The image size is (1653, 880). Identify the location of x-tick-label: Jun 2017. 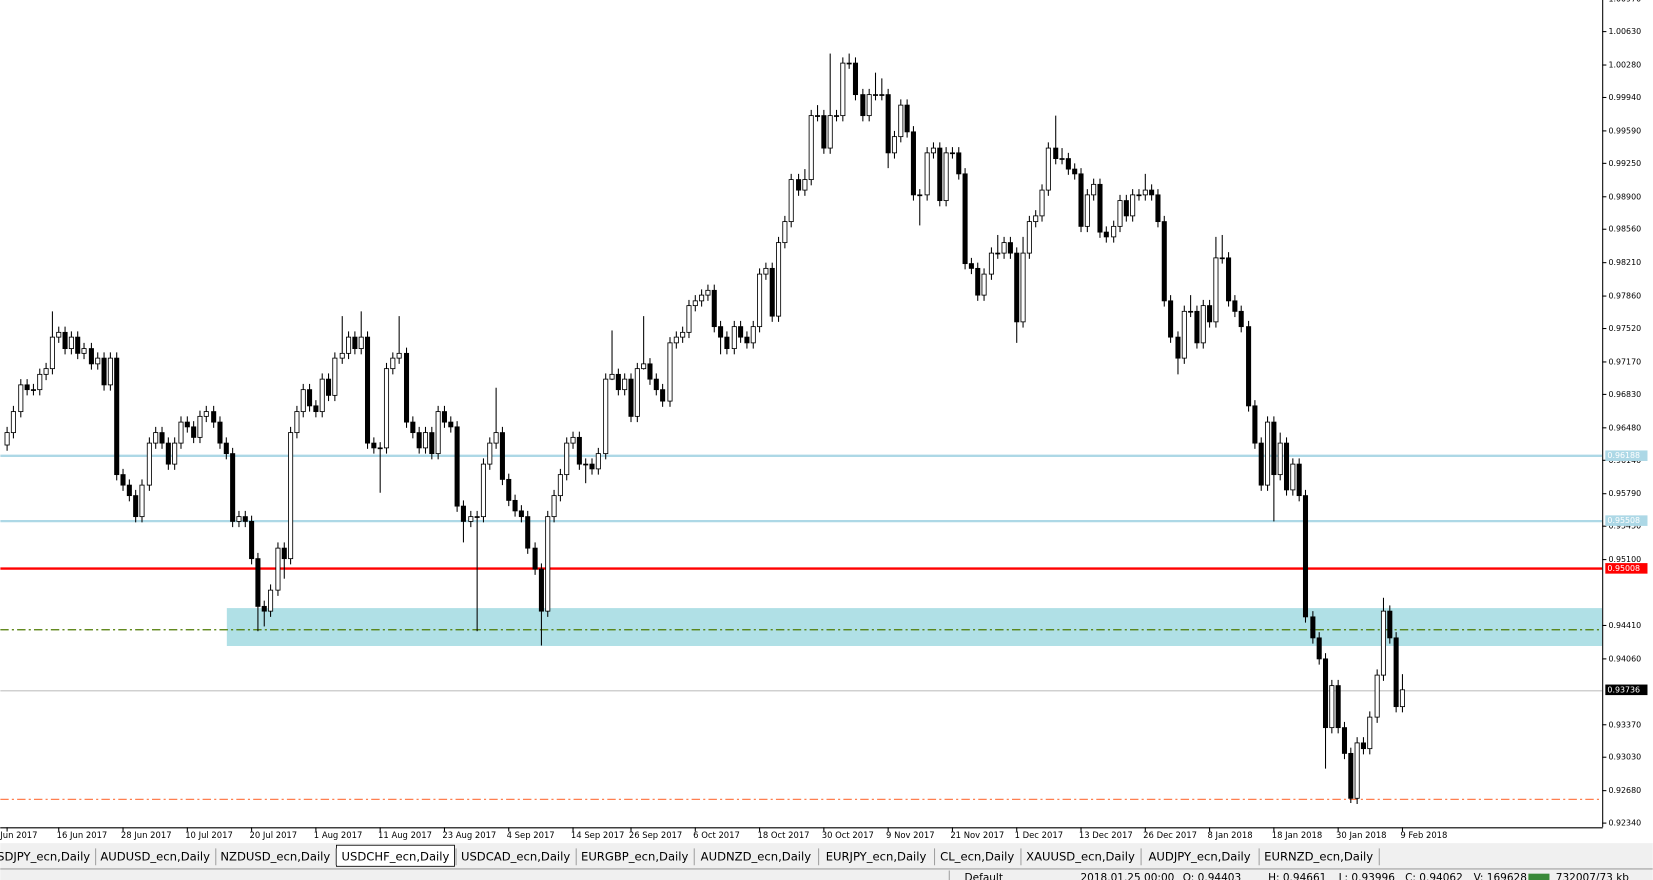
(19, 835).